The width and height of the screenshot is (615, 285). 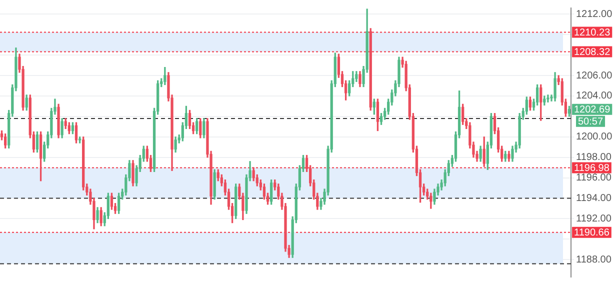 I want to click on y-tick-label: 1188.00, so click(x=594, y=260).